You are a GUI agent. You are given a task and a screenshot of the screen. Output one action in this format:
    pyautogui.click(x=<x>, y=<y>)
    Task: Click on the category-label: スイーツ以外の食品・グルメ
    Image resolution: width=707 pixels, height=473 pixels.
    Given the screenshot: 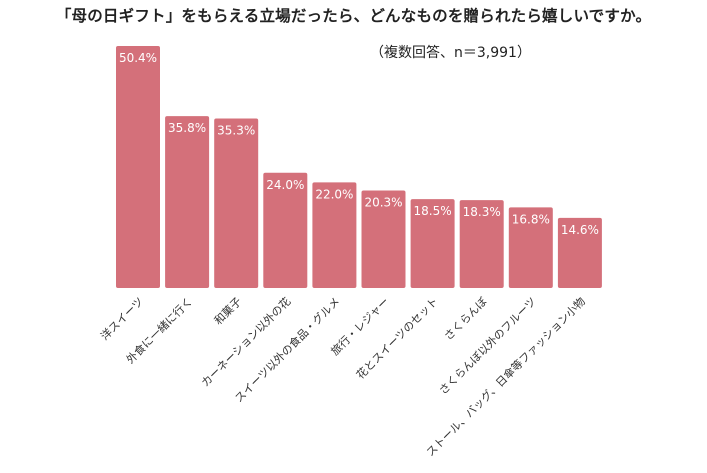 What is the action you would take?
    pyautogui.click(x=287, y=349)
    